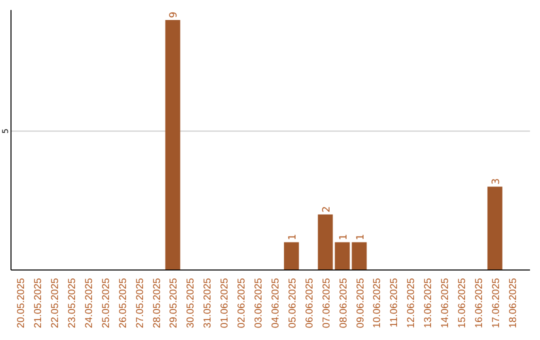 The height and width of the screenshot is (340, 540). Describe the element at coordinates (174, 303) in the screenshot. I see `x-tick-label: 29.05.2025` at that location.